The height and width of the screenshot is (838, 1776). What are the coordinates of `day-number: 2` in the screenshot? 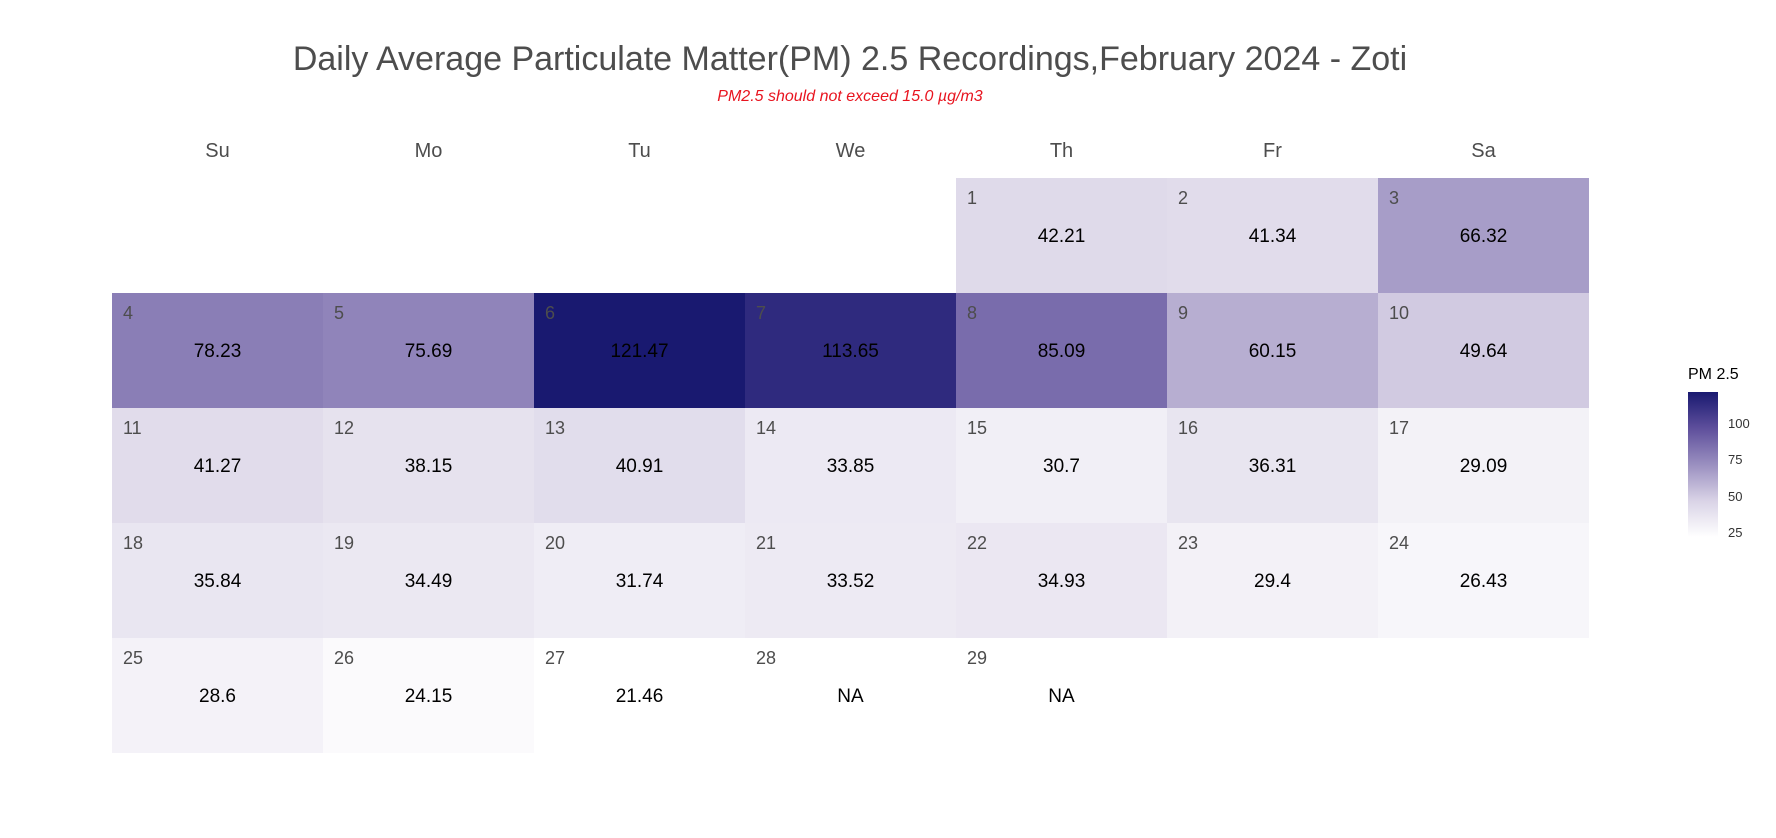 It's located at (1183, 198).